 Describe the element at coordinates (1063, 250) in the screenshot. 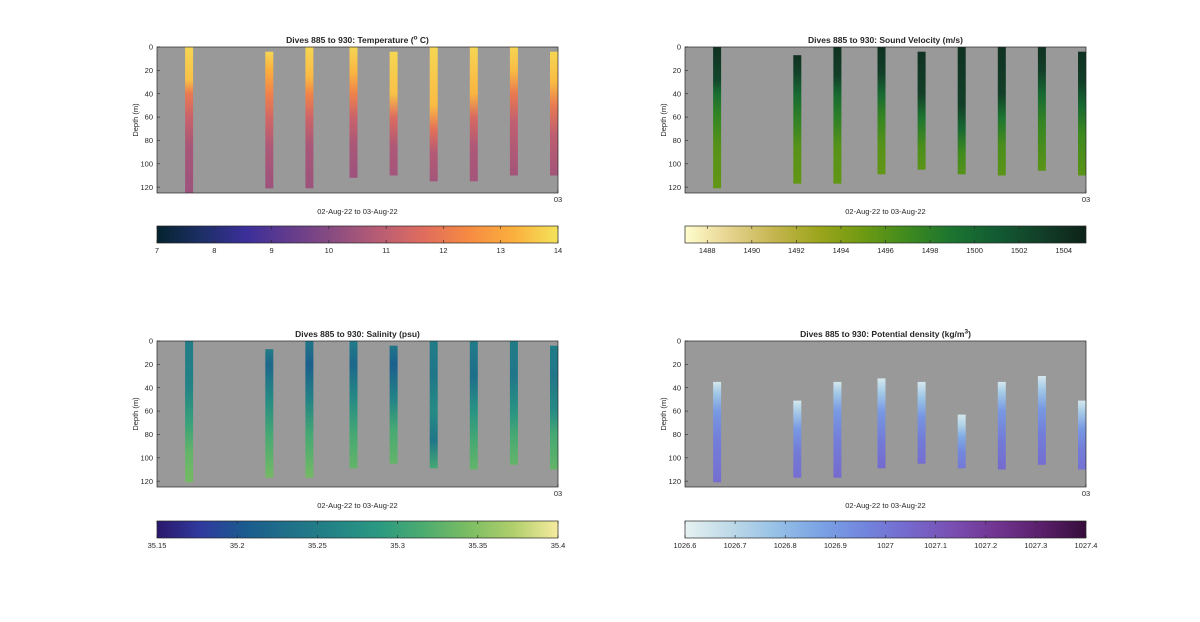

I see `colorbar-tick-label: 1504` at that location.